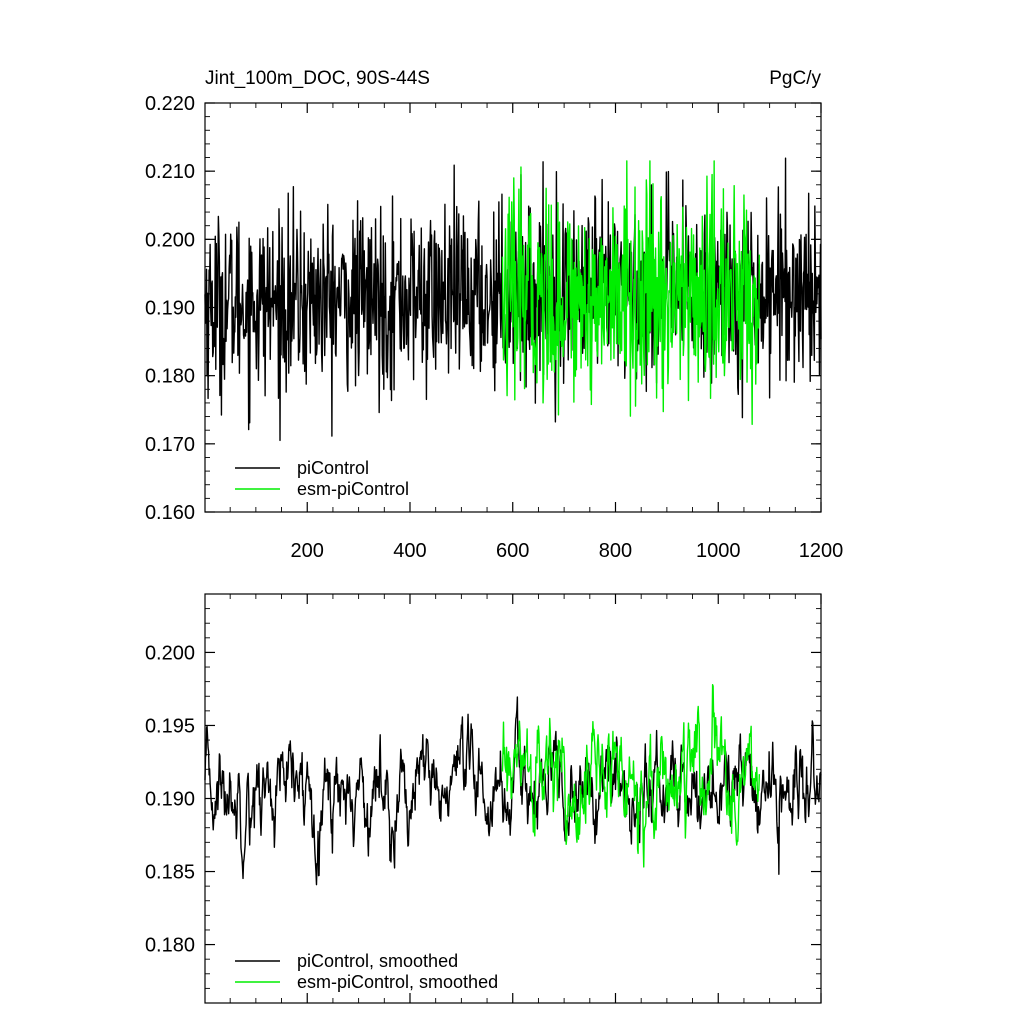 This screenshot has height=1024, width=1024. Describe the element at coordinates (615, 551) in the screenshot. I see `top-x-tick-label: 800` at that location.